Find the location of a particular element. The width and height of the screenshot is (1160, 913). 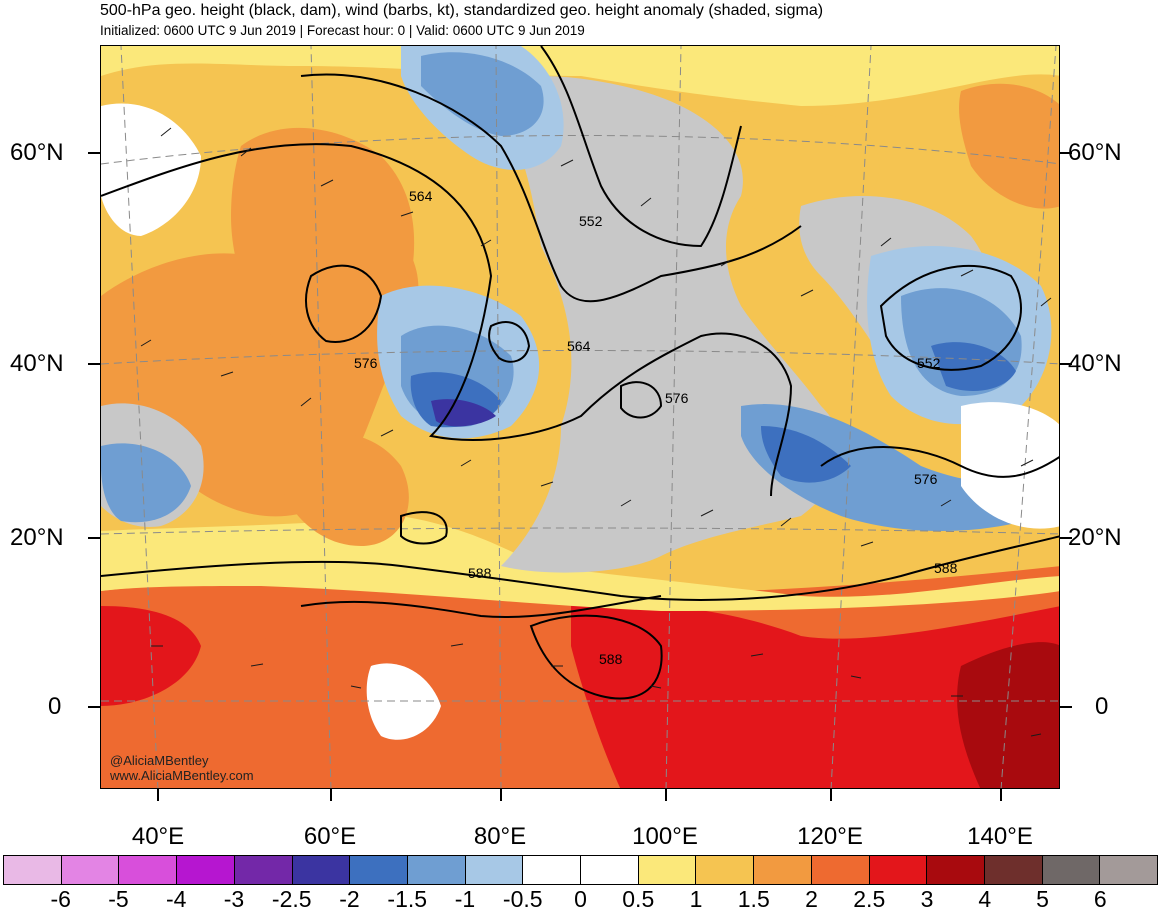

colorbar-label: -0.5 is located at coordinates (522, 899).